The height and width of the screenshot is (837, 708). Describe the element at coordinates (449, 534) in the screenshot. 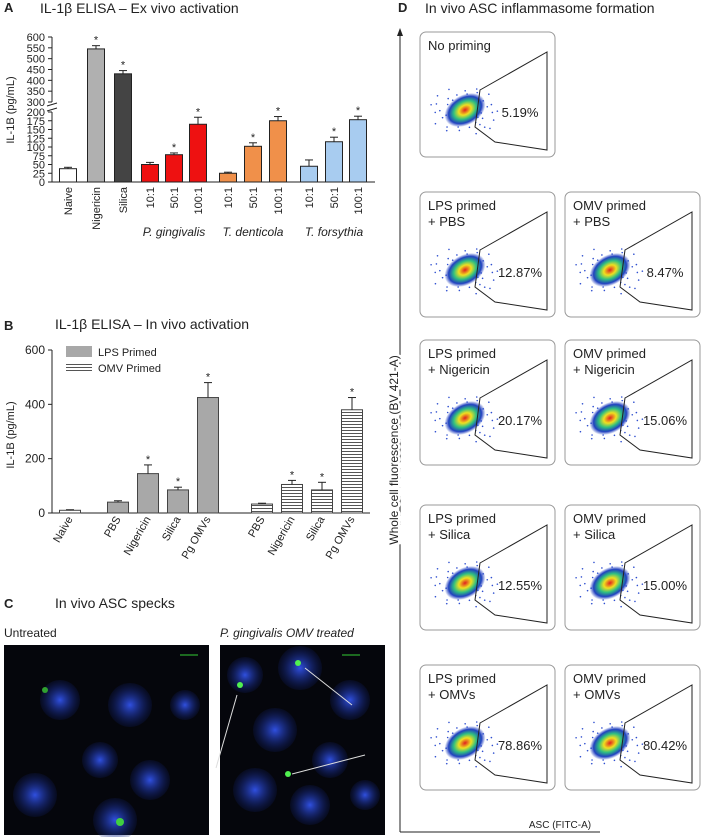

I see `plot-label: + Silica` at that location.